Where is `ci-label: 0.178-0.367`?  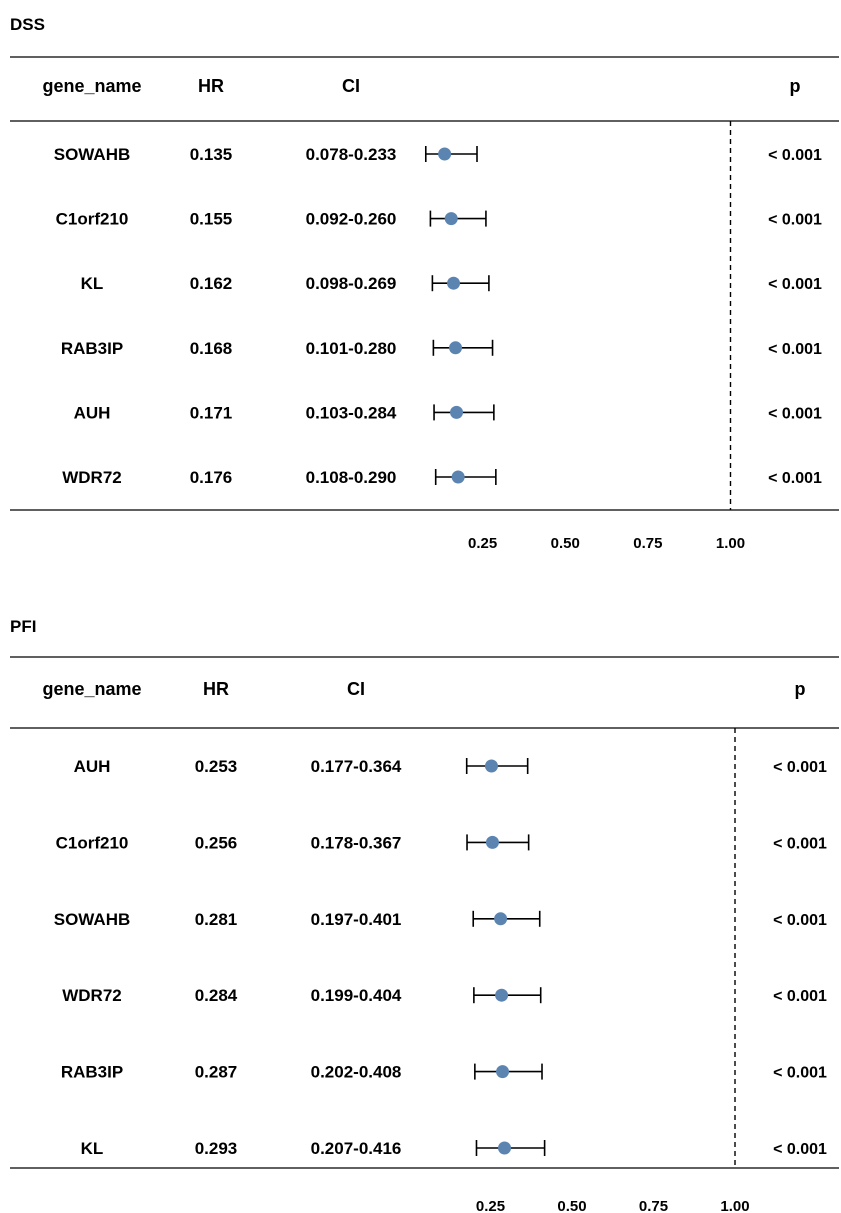
ci-label: 0.178-0.367 is located at coordinates (356, 842).